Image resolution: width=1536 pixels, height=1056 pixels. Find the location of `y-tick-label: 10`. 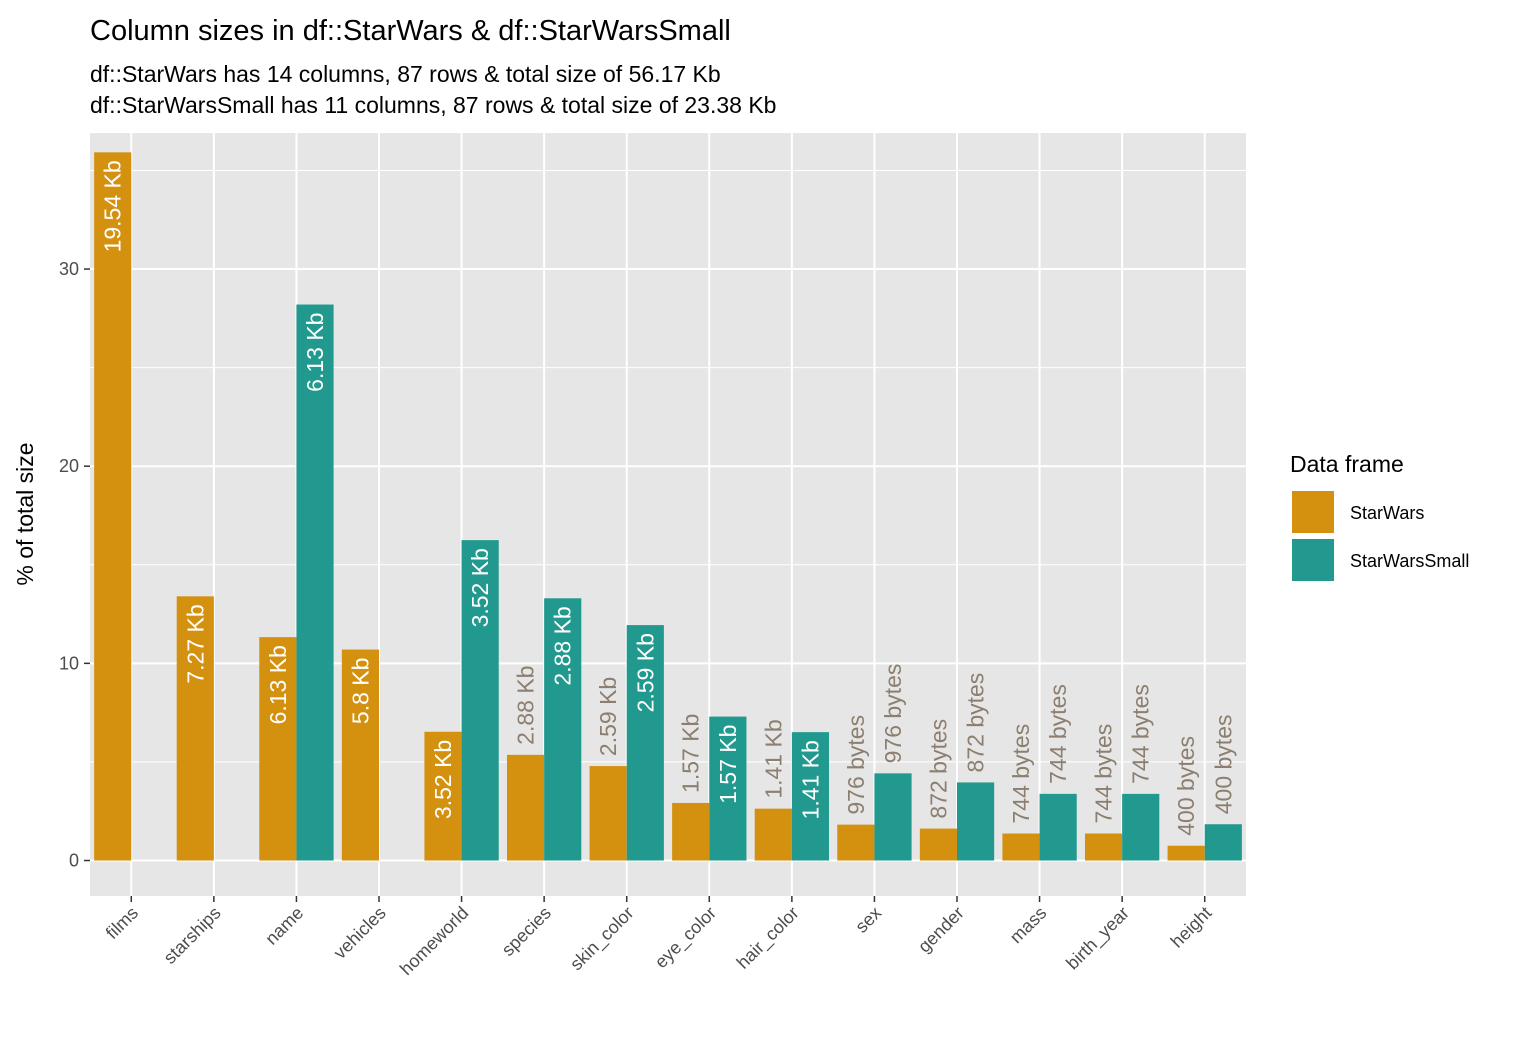

y-tick-label: 10 is located at coordinates (69, 663).